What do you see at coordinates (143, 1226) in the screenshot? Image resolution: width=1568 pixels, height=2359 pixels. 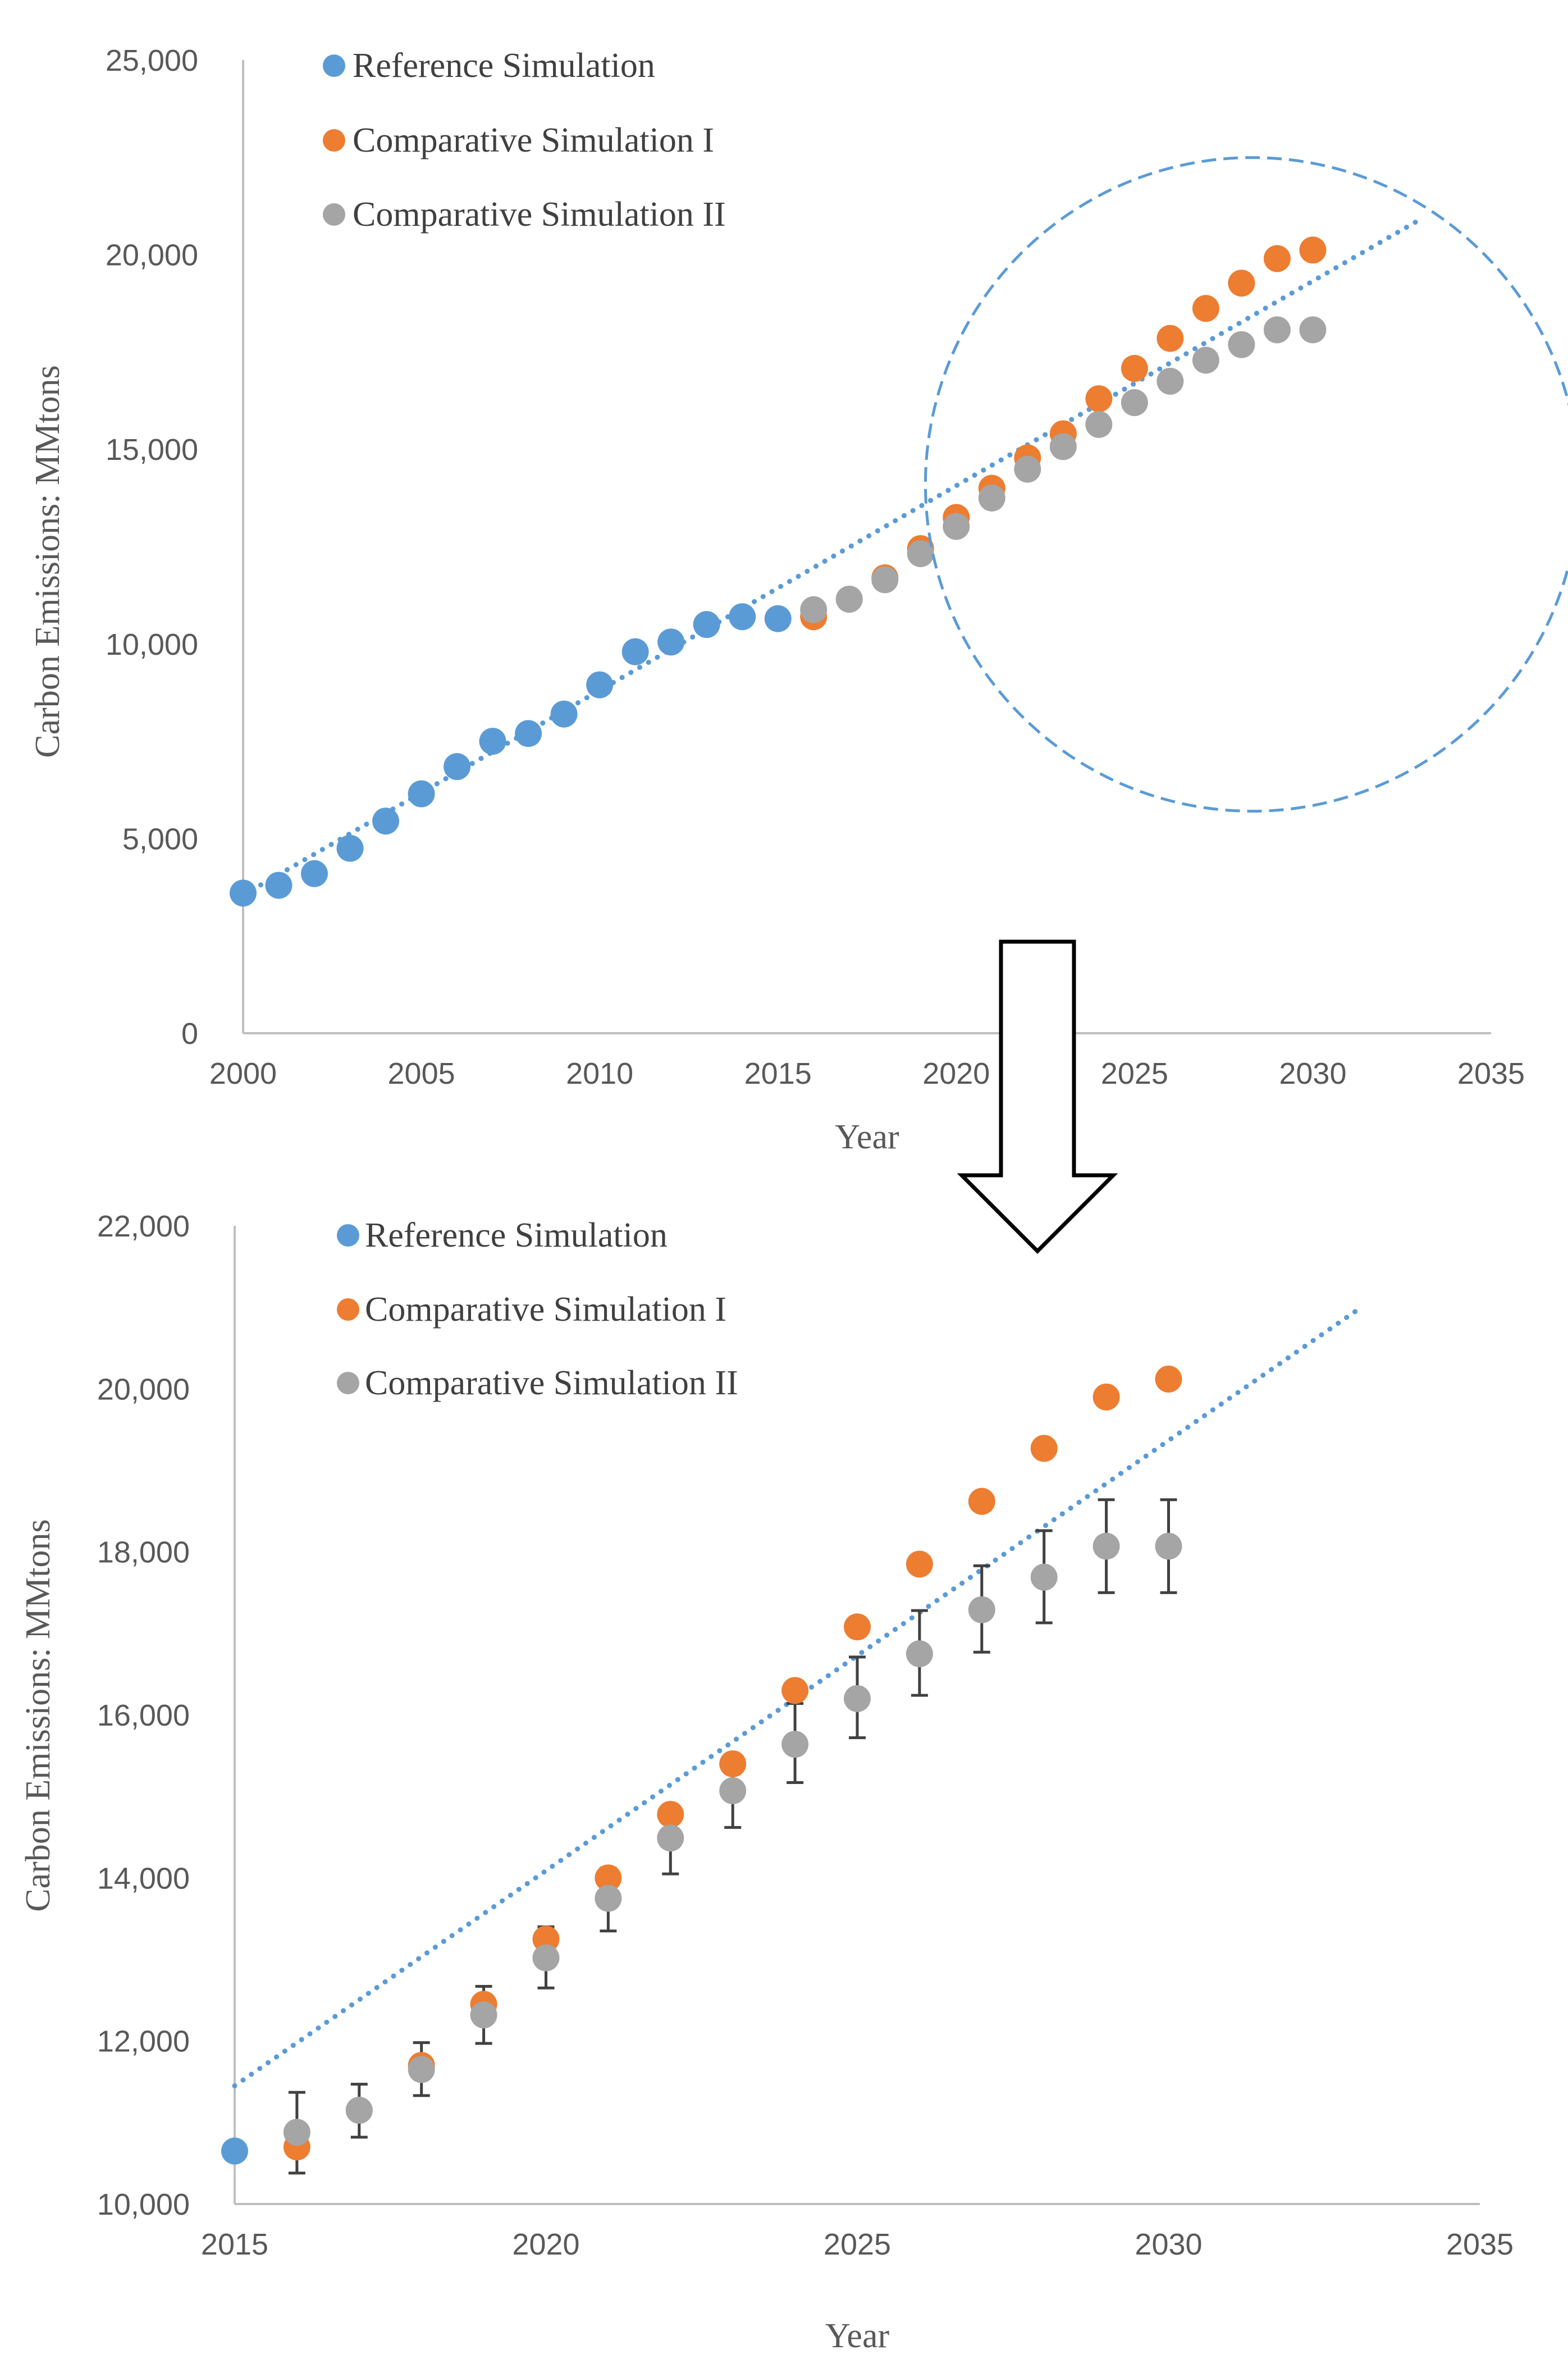 I see `y-tick-label: 22,000` at bounding box center [143, 1226].